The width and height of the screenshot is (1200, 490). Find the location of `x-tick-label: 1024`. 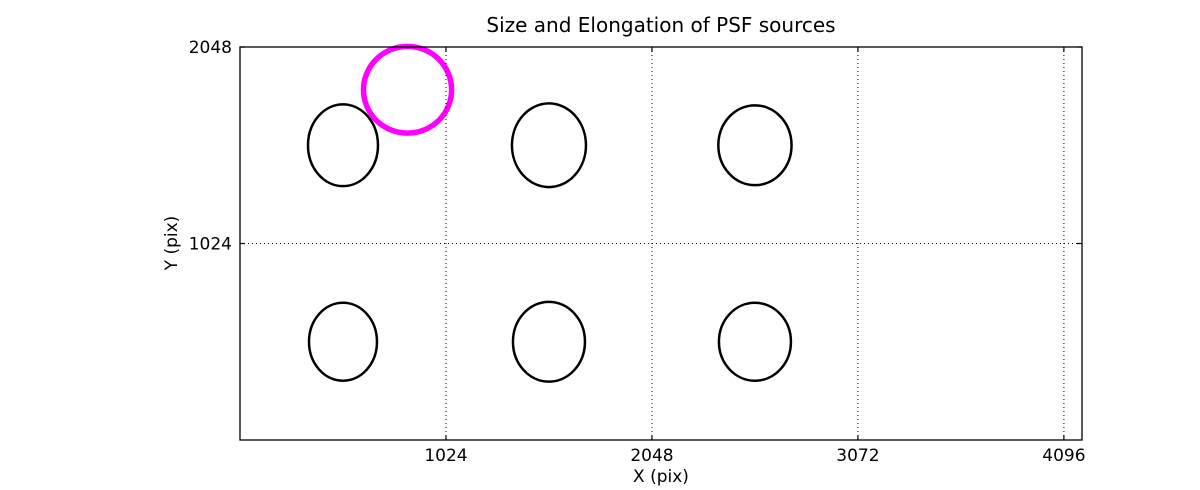

x-tick-label: 1024 is located at coordinates (445, 456).